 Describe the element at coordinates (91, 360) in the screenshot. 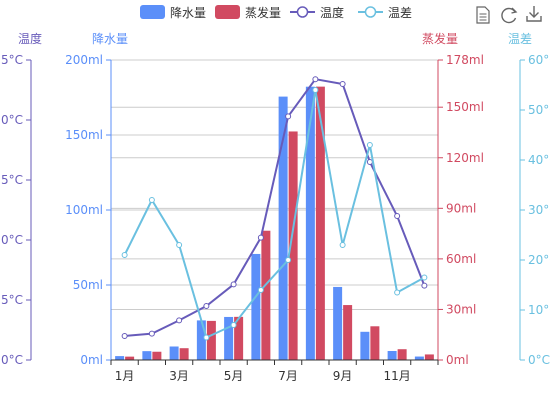

I see `y-tick-label-rain: 0ml` at that location.